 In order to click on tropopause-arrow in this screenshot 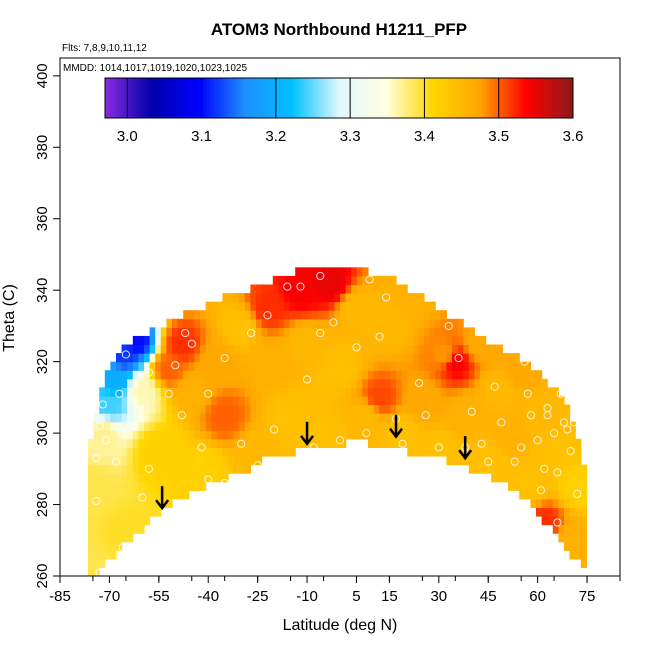, I will do `click(396, 426)`.